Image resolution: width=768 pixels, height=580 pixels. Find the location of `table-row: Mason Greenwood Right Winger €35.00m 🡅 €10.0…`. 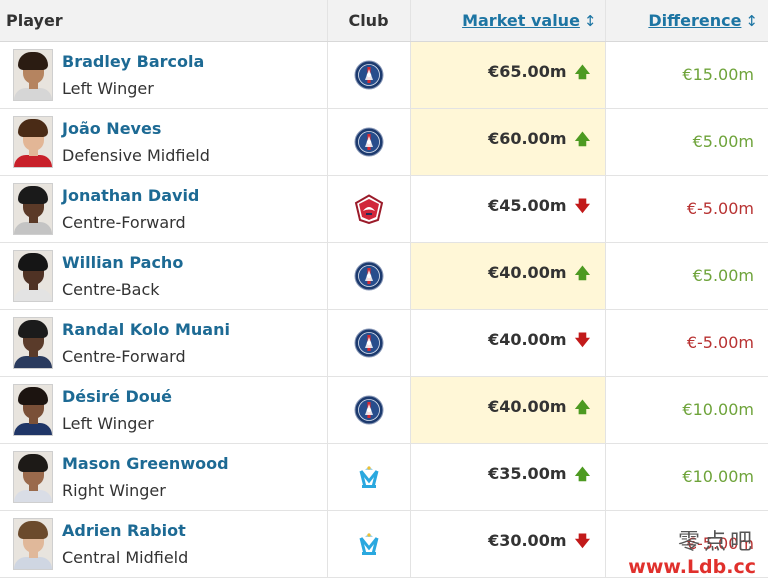

table-row: Mason Greenwood Right Winger €35.00m 🡅 €10.0… is located at coordinates (384, 477).